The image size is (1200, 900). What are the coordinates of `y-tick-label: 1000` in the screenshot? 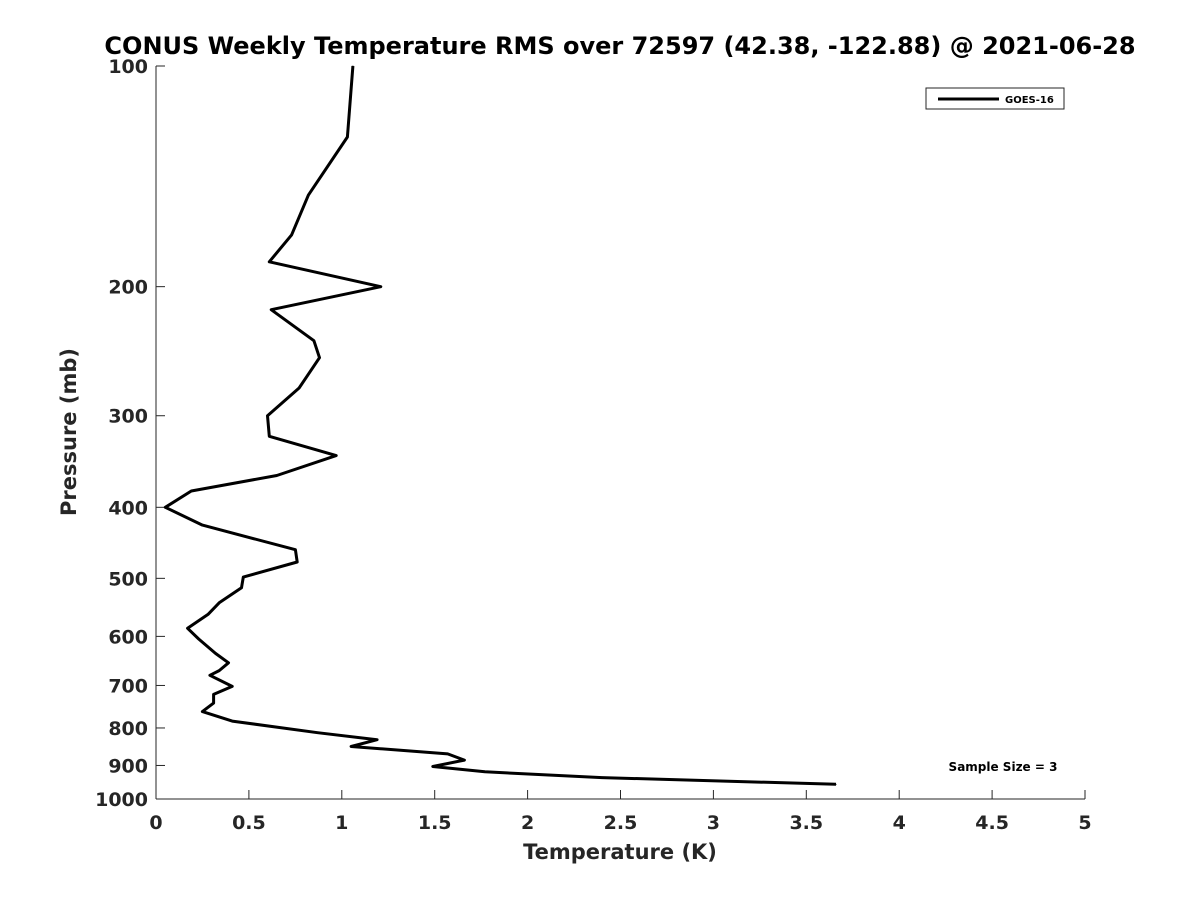 It's located at (121, 800).